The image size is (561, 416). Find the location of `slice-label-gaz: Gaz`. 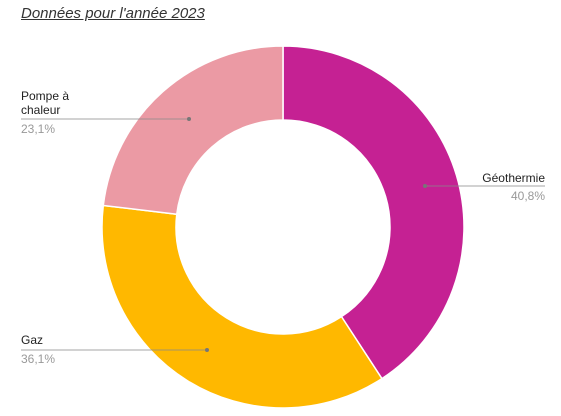

slice-label-gaz: Gaz is located at coordinates (32, 340).